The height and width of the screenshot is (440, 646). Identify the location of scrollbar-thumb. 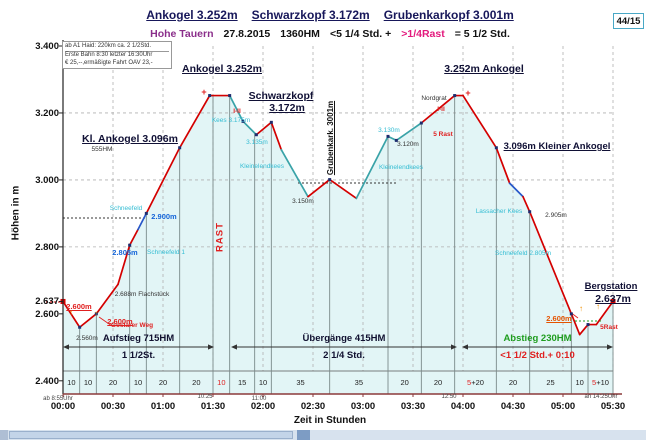
(151, 435).